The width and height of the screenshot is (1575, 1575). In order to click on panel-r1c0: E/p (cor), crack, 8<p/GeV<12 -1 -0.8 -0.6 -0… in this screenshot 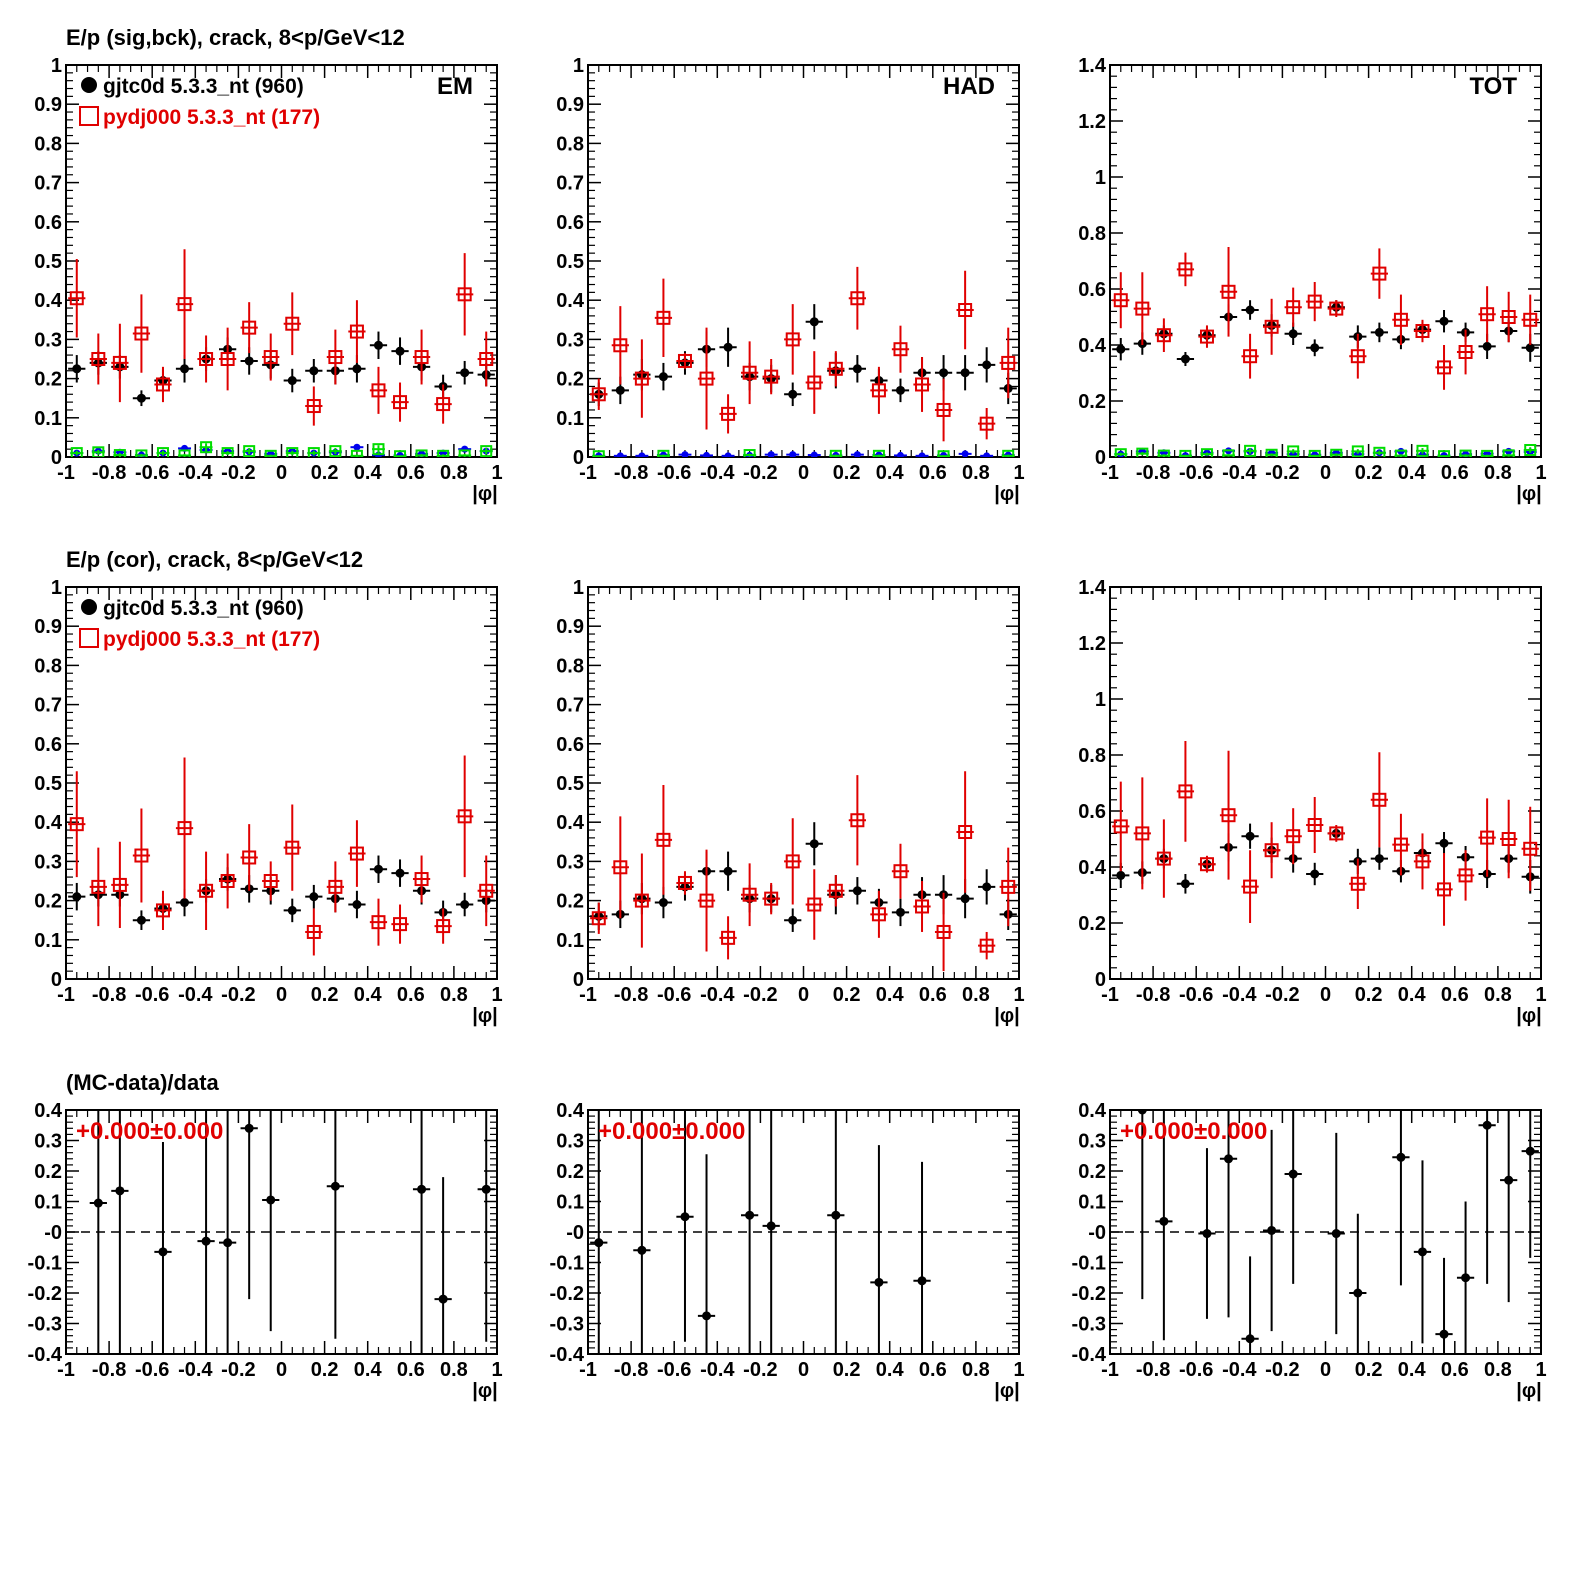, I will do `click(268, 787)`.